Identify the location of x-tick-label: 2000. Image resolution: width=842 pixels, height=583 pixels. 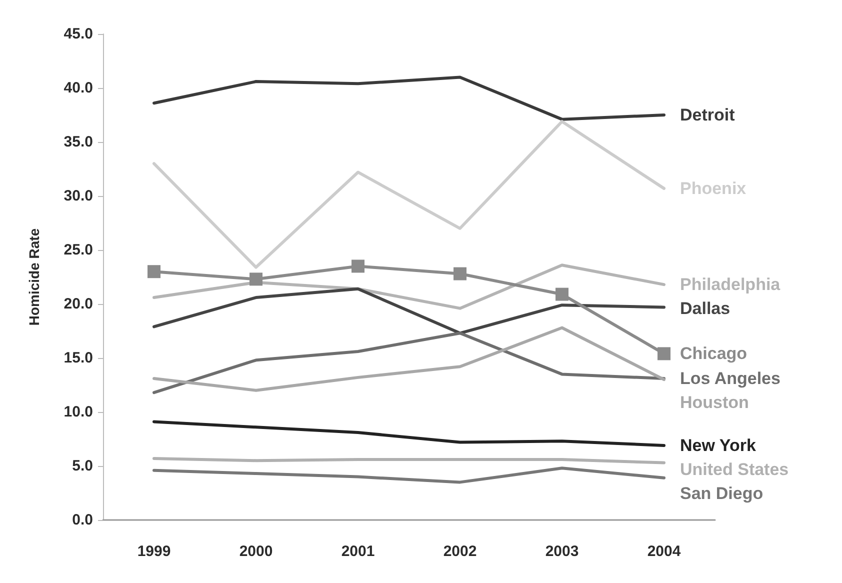
(256, 551).